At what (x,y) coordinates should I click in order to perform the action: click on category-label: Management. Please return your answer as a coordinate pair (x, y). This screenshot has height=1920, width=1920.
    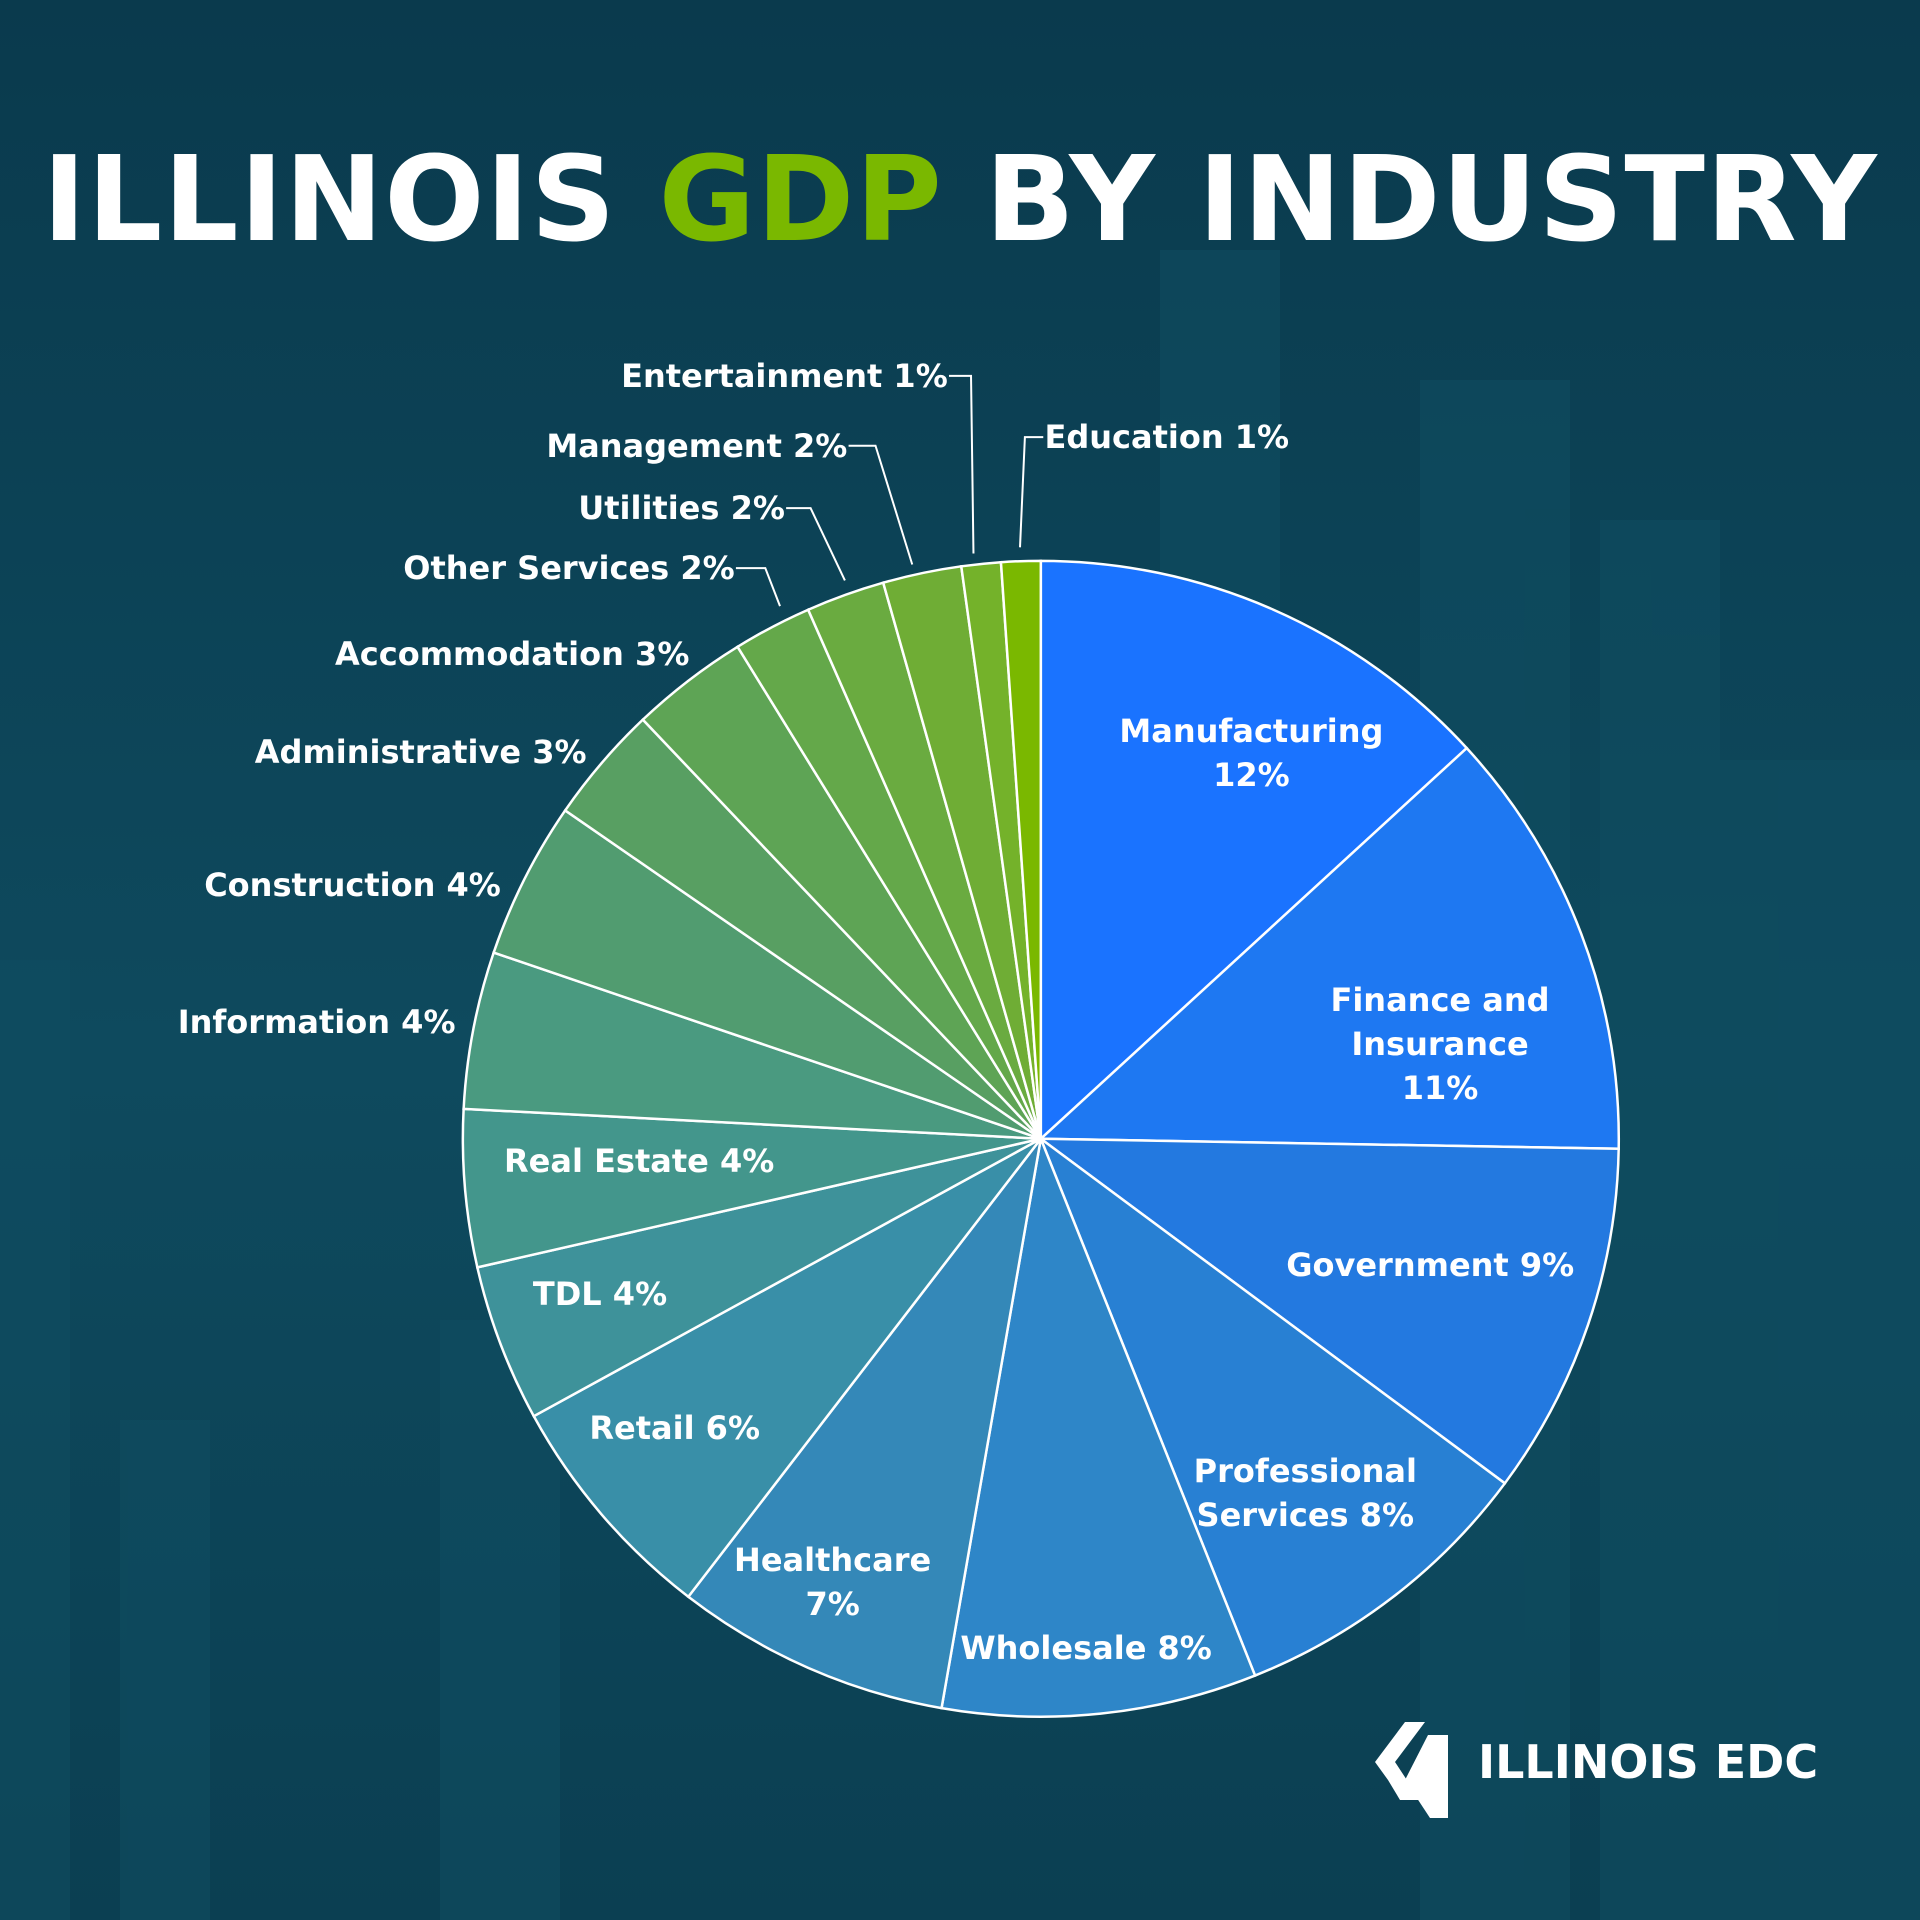
    Looking at the image, I should click on (664, 445).